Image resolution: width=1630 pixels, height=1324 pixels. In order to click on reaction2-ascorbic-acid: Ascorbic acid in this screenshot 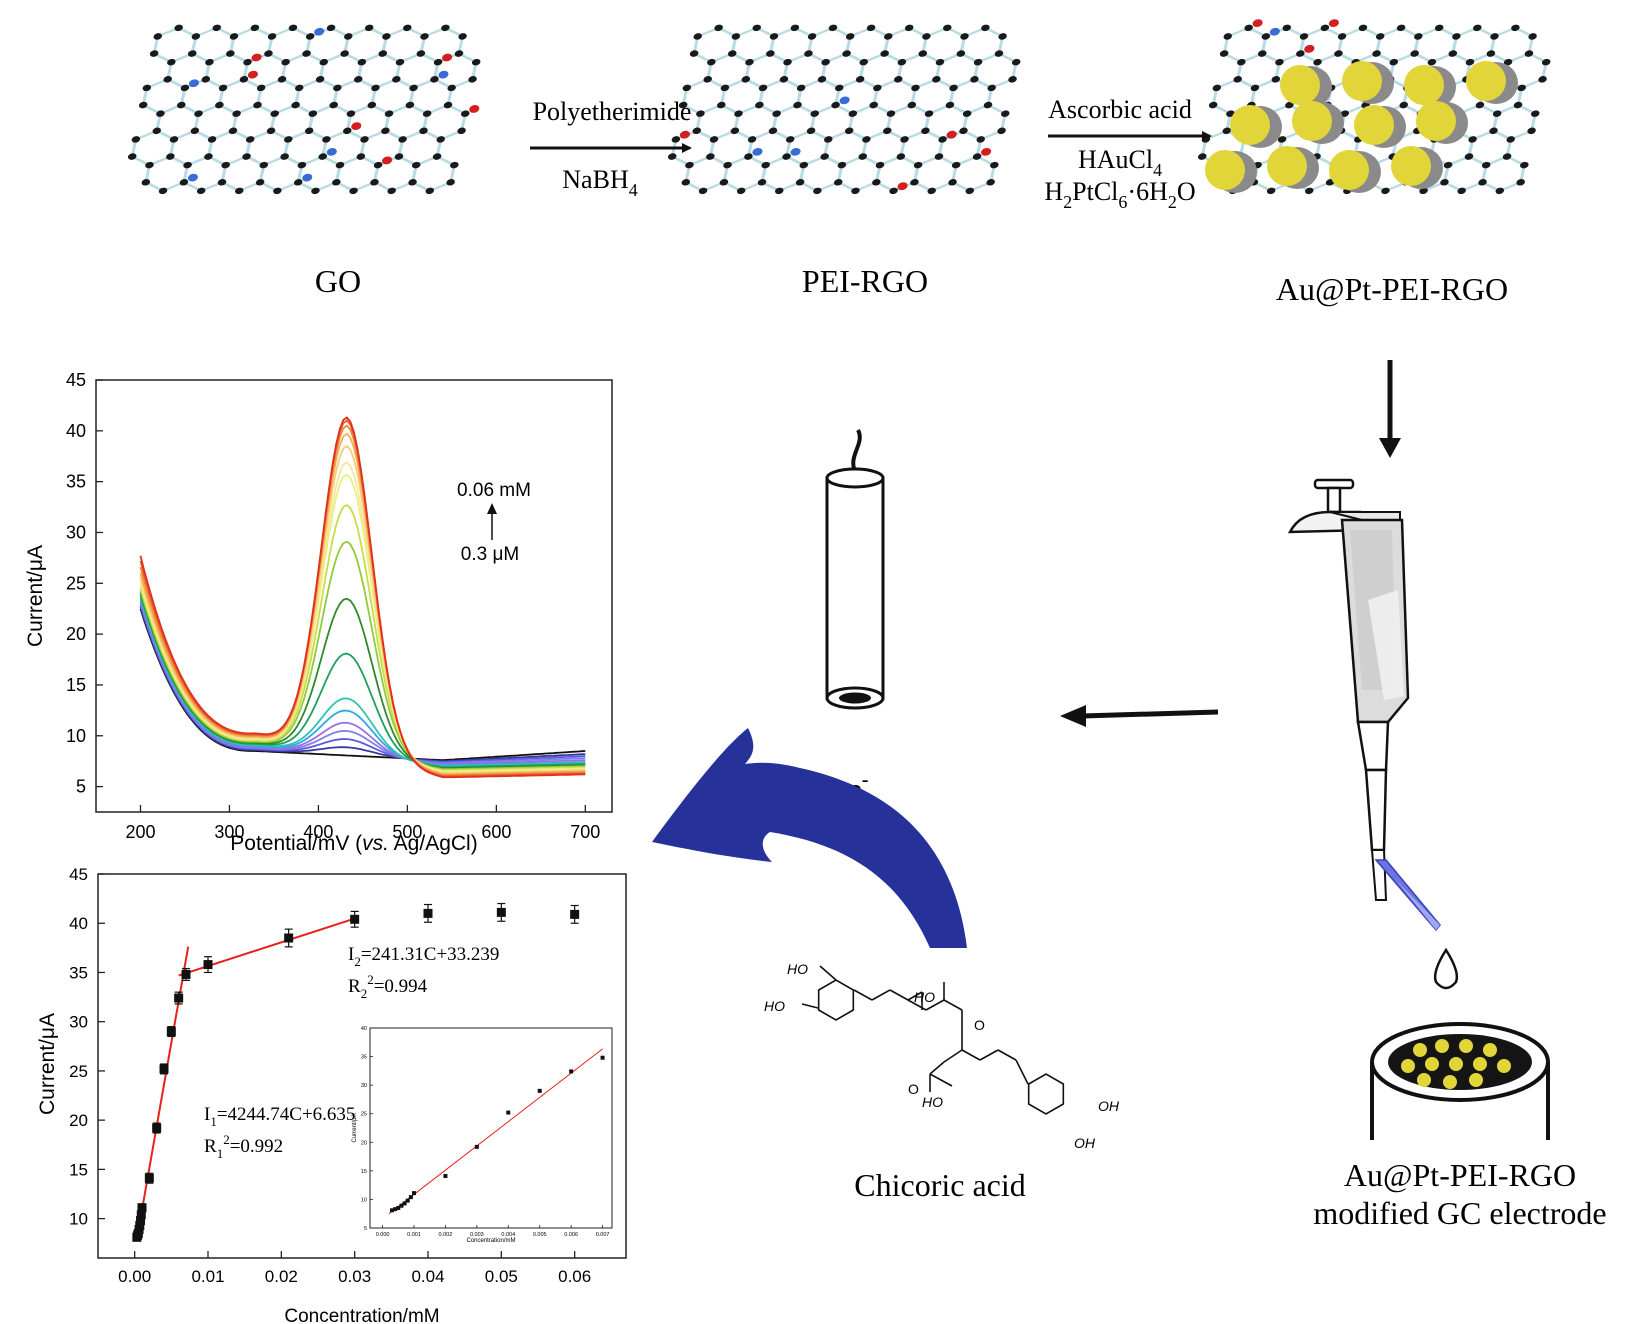, I will do `click(1120, 109)`.